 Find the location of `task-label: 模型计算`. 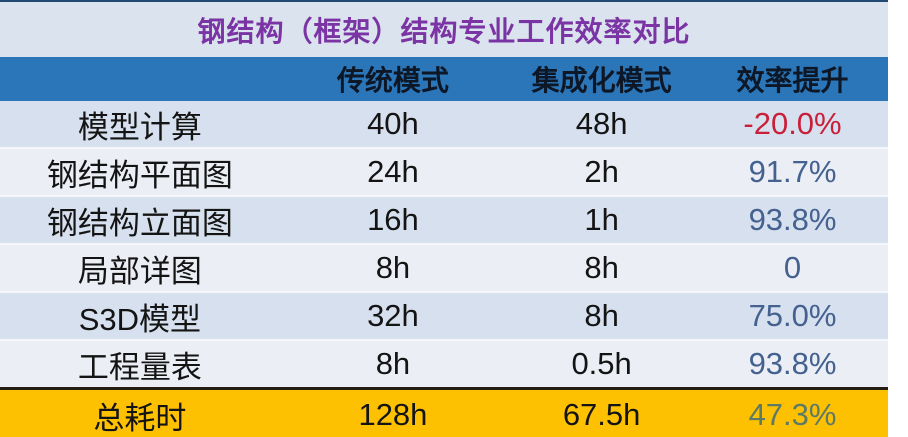

task-label: 模型计算 is located at coordinates (139, 127).